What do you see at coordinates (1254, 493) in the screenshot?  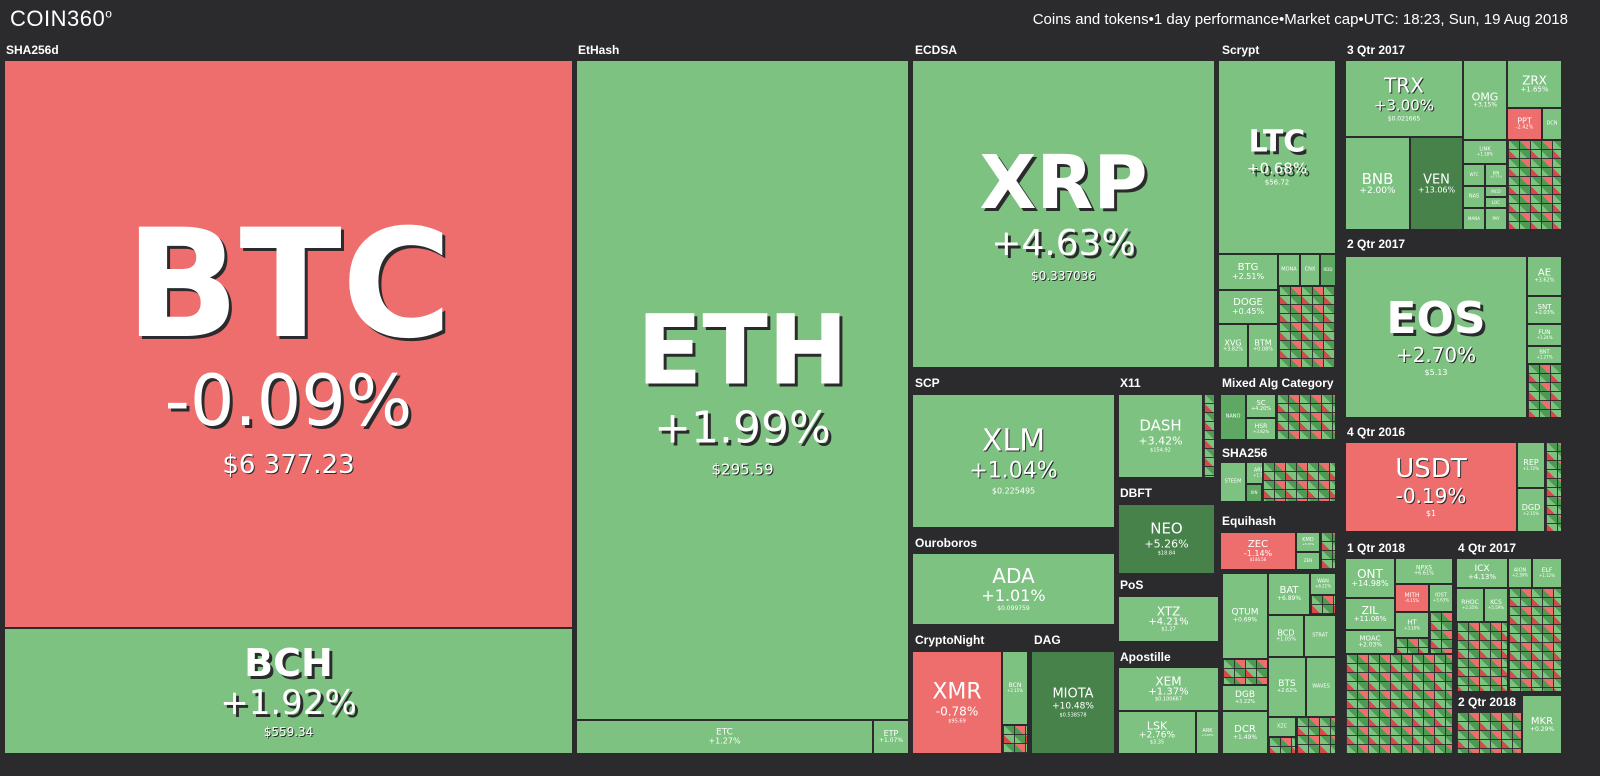 I see `coin-tile-xin: XIN` at bounding box center [1254, 493].